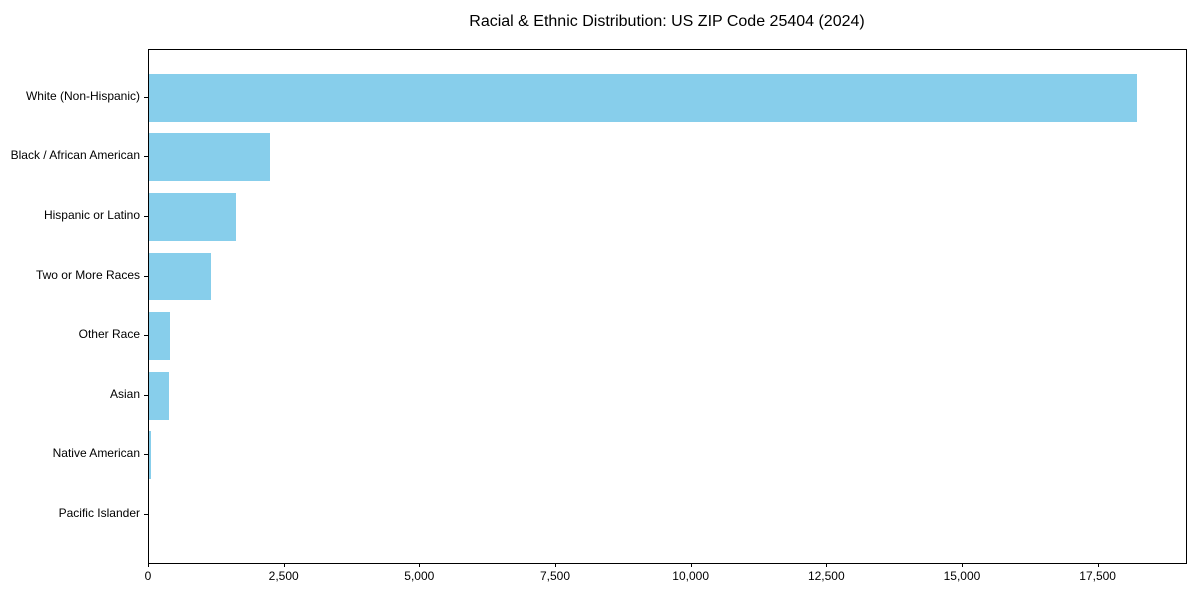  What do you see at coordinates (160, 336) in the screenshot?
I see `bar-other-race` at bounding box center [160, 336].